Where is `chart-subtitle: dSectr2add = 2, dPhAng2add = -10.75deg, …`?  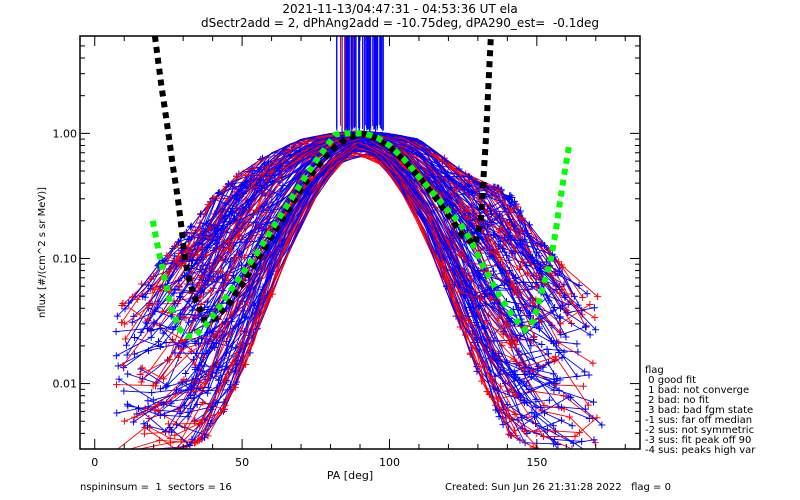
chart-subtitle: dSectr2add = 2, dPhAng2add = -10.75deg, … is located at coordinates (399, 23).